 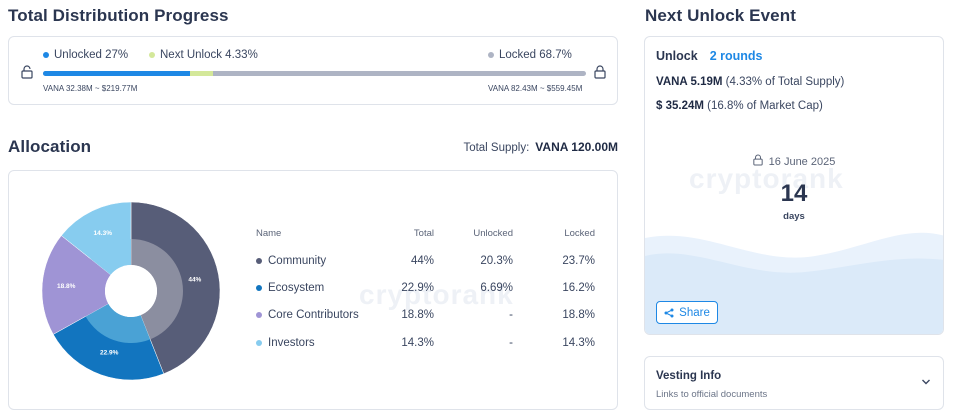 What do you see at coordinates (109, 353) in the screenshot?
I see `pie-label-ecosystem: 22.9%` at bounding box center [109, 353].